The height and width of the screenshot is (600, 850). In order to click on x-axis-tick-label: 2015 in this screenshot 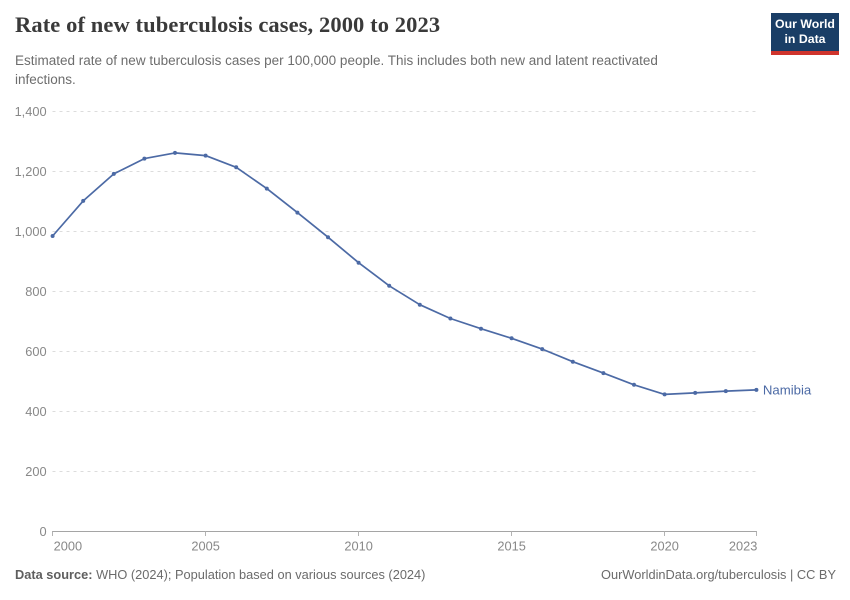, I will do `click(511, 546)`.